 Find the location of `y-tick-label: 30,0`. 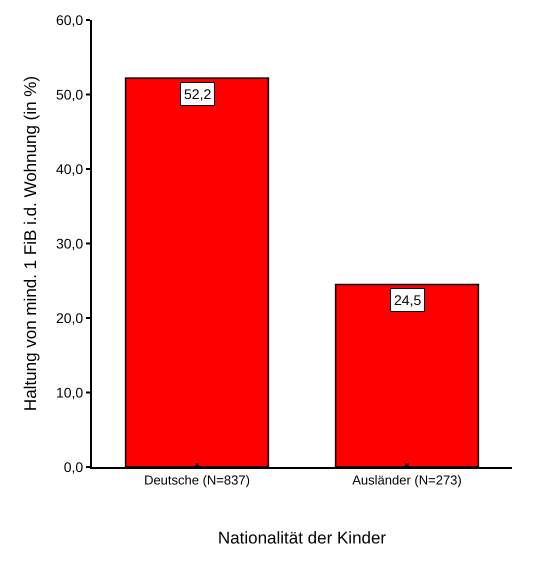

y-tick-label: 30,0 is located at coordinates (70, 243).